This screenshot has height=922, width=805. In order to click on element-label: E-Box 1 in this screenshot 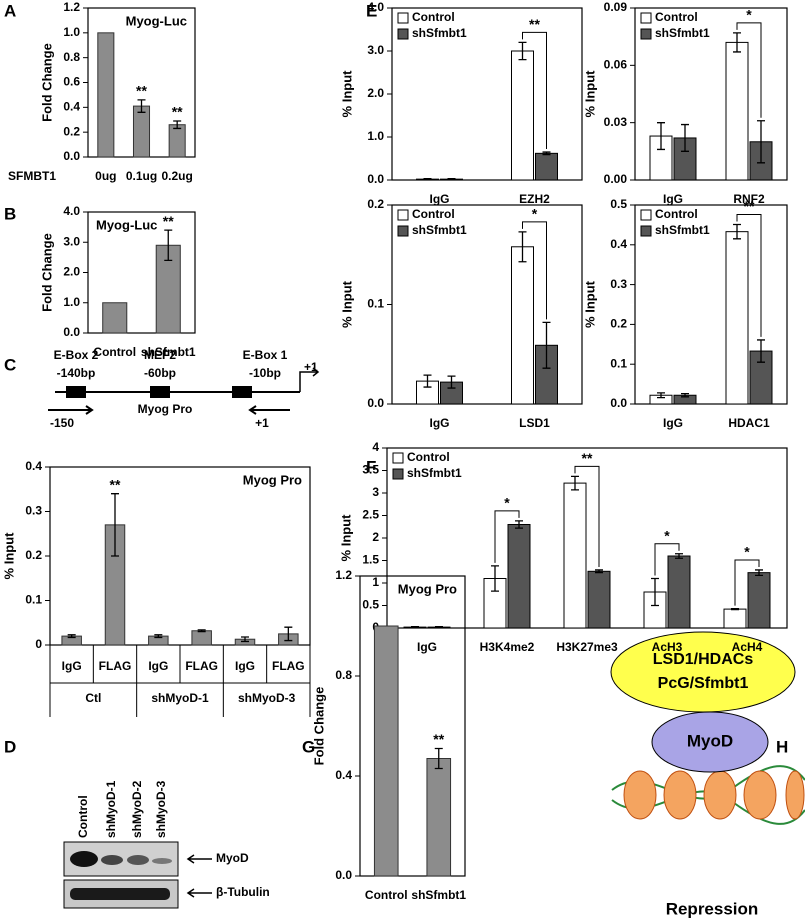, I will do `click(265, 355)`.